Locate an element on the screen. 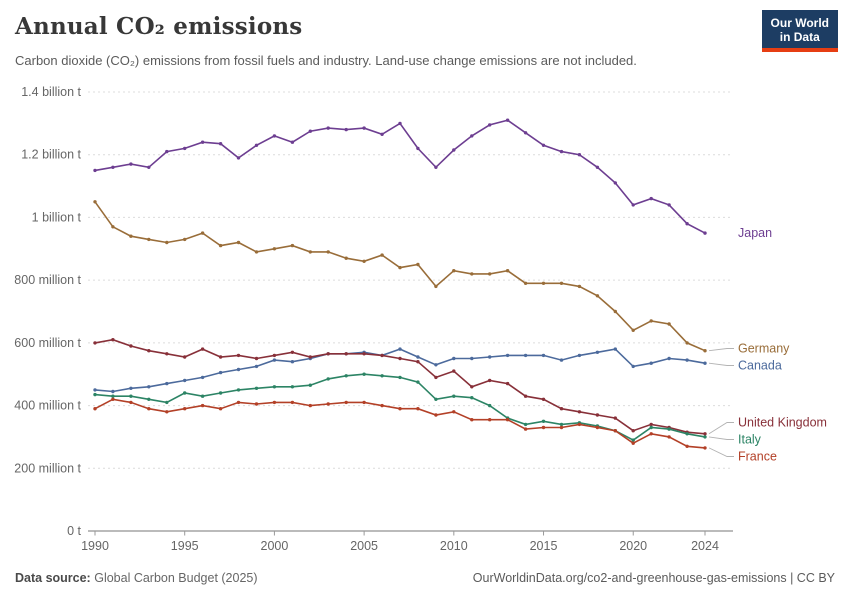 The image size is (850, 600). series-label-italy: Italy is located at coordinates (750, 440).